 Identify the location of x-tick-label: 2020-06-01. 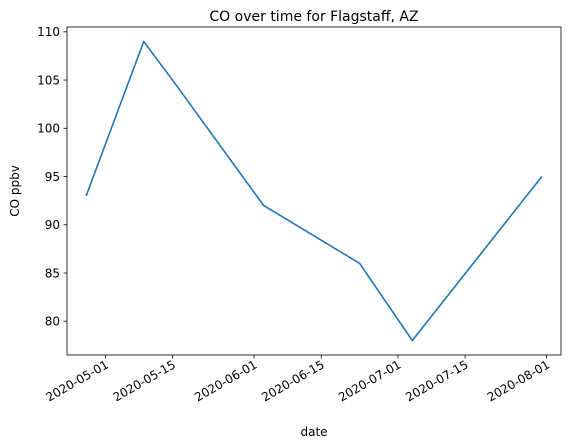
(225, 380).